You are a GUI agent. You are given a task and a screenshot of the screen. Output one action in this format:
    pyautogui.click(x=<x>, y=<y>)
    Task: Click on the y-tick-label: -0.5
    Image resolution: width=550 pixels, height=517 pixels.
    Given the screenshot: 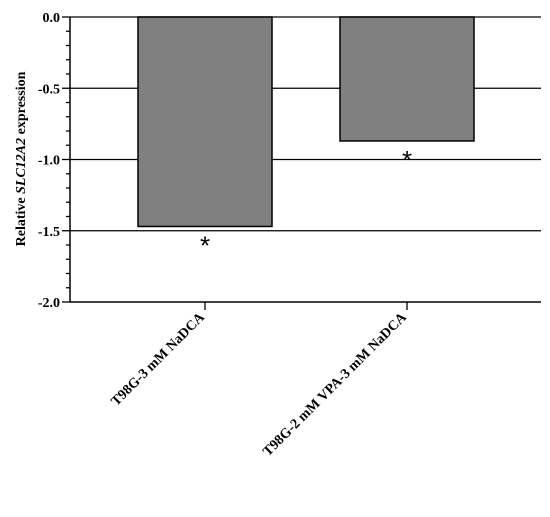 What is the action you would take?
    pyautogui.click(x=49, y=89)
    